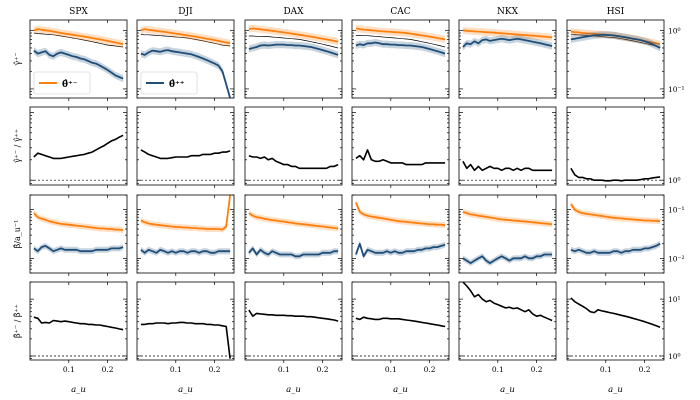  Describe the element at coordinates (78, 12) in the screenshot. I see `column-title-spx: SPX` at that location.